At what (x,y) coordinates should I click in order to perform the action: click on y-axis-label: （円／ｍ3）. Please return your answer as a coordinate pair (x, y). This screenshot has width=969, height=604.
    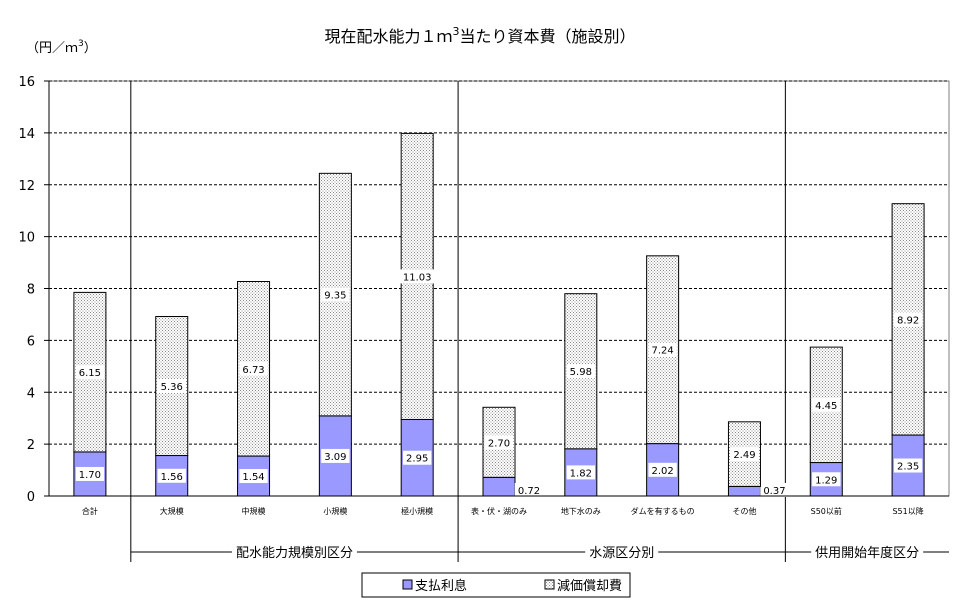
    Looking at the image, I should click on (61, 47).